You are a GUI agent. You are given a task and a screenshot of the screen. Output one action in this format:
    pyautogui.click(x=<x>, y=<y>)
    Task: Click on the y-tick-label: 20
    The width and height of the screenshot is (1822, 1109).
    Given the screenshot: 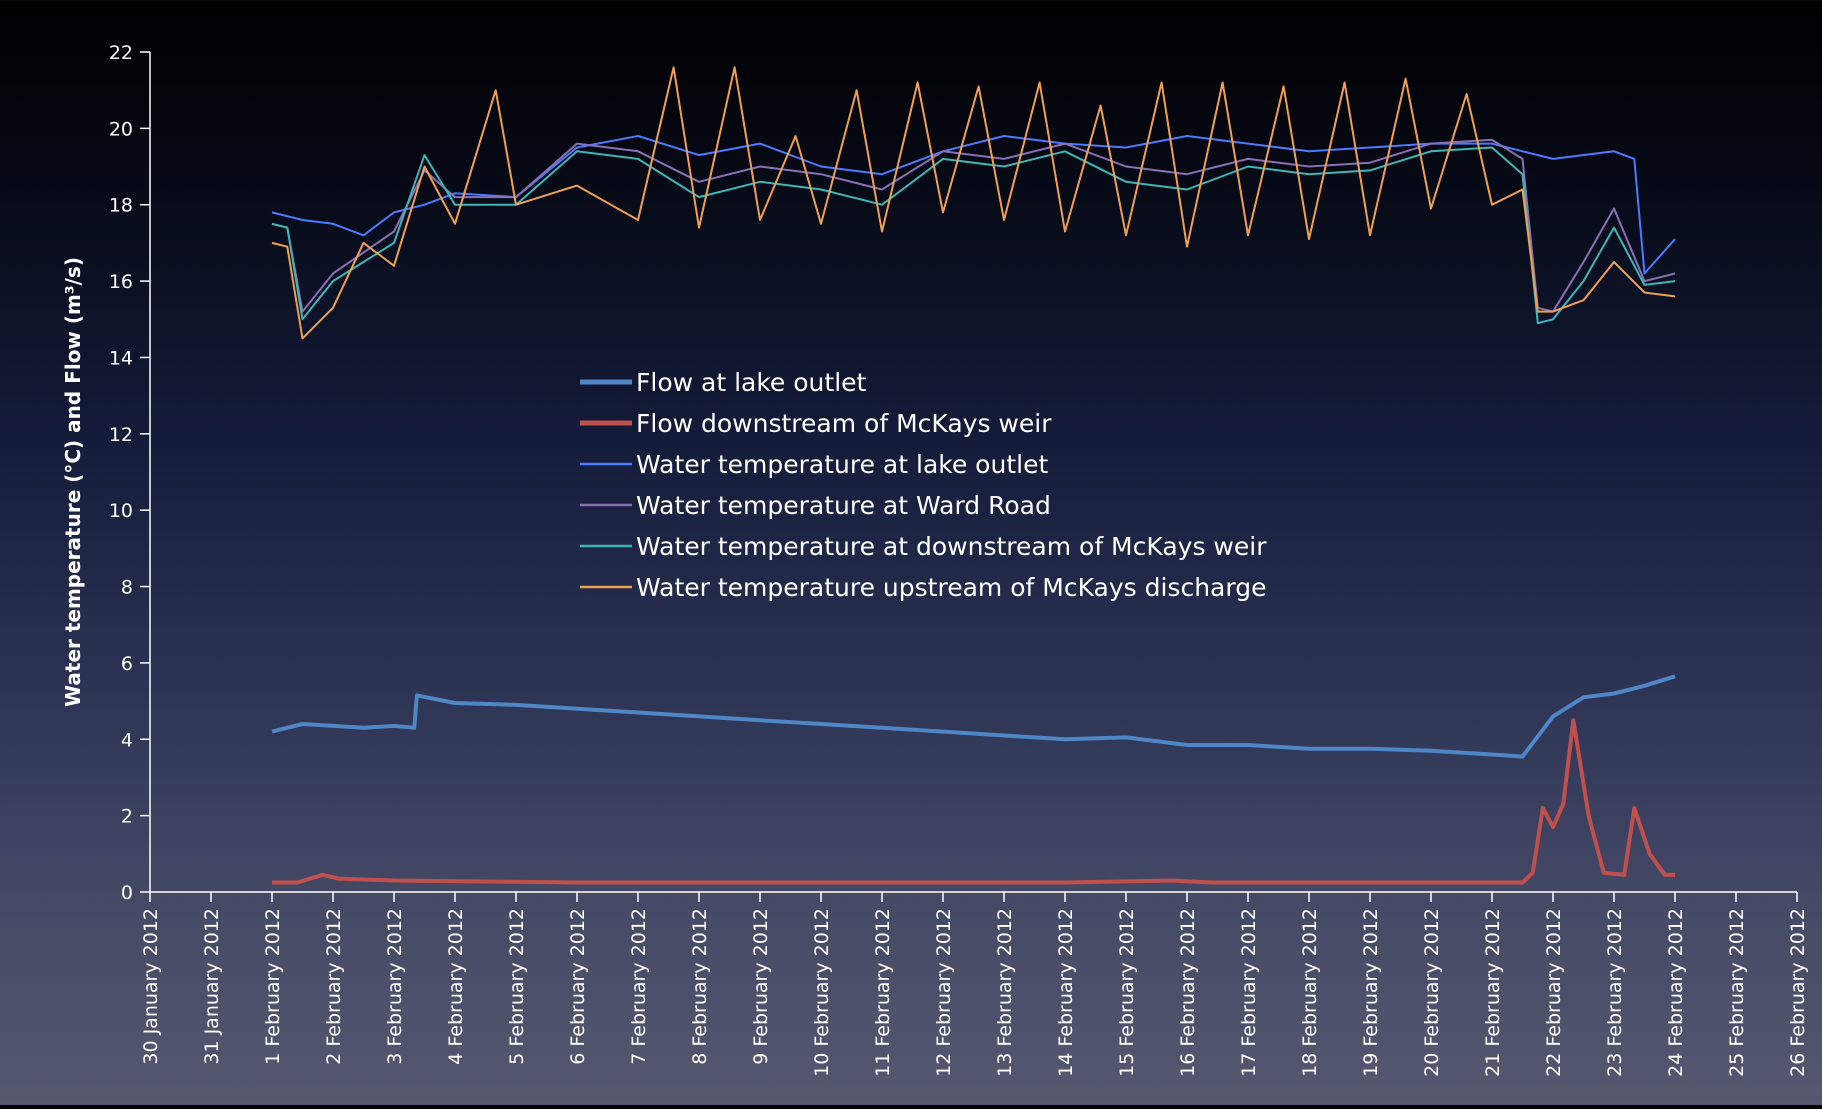 What is the action you would take?
    pyautogui.click(x=121, y=129)
    